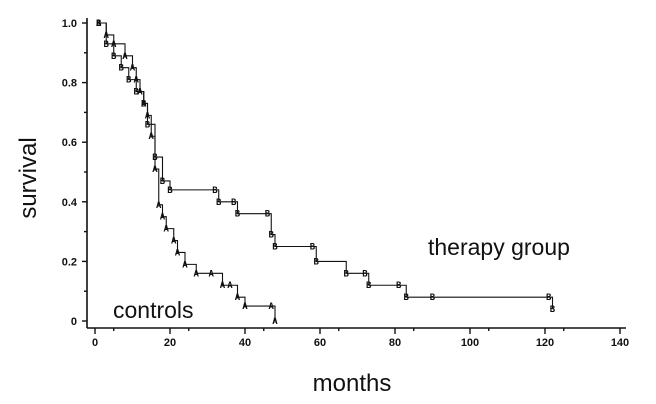 The height and width of the screenshot is (404, 656). I want to click on y-tick-label: 0, so click(74, 322).